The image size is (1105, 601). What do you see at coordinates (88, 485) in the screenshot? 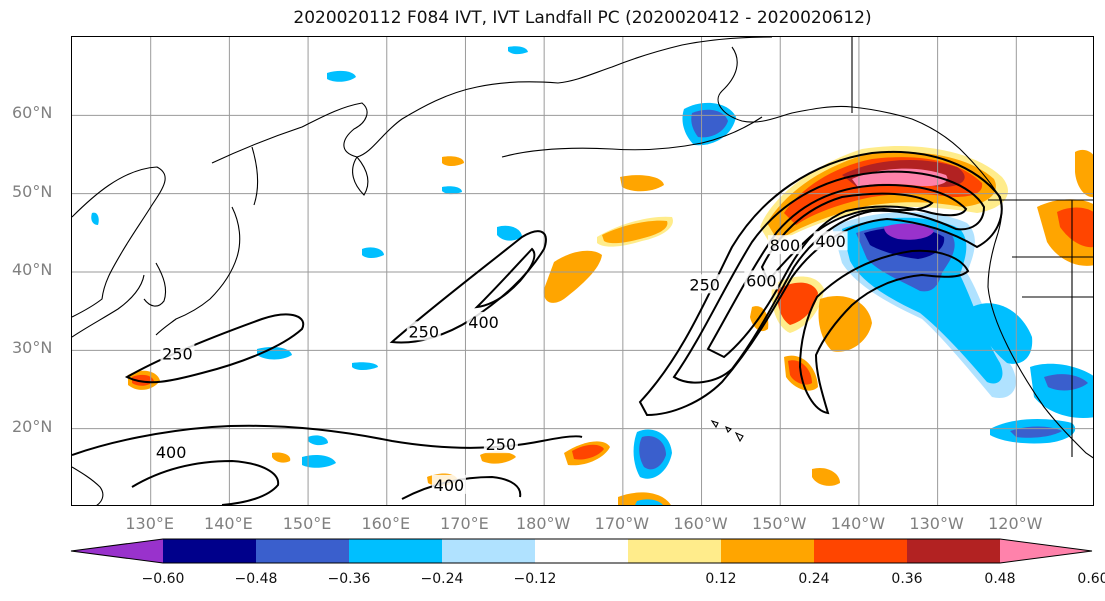
I see `coastline-philippines` at bounding box center [88, 485].